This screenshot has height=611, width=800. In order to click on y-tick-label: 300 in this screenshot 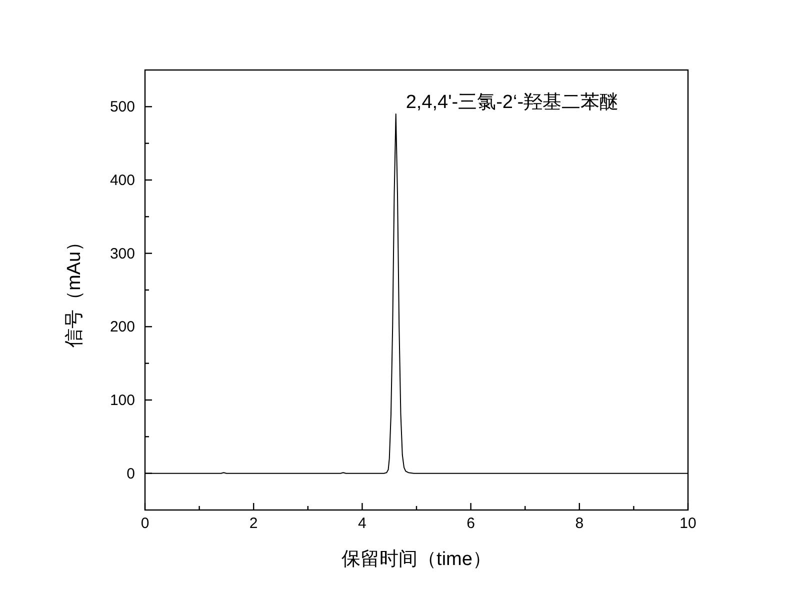, I will do `click(122, 253)`.